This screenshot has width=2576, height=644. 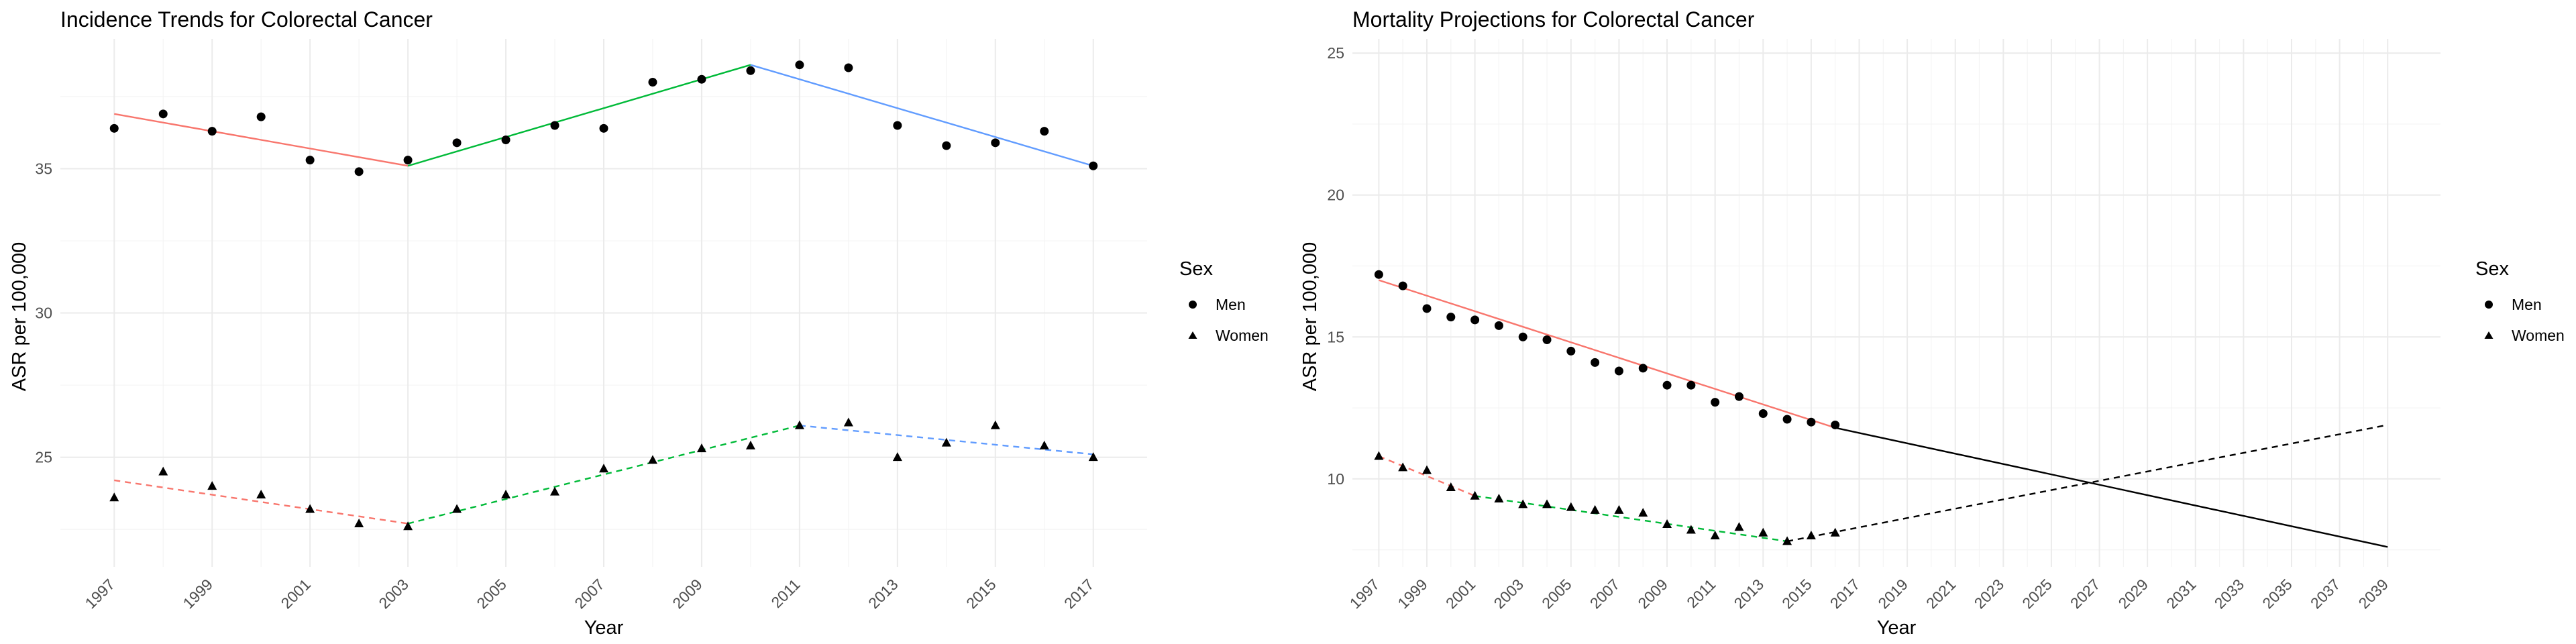 I want to click on incidence-x-tick-label: 2003, so click(x=393, y=594).